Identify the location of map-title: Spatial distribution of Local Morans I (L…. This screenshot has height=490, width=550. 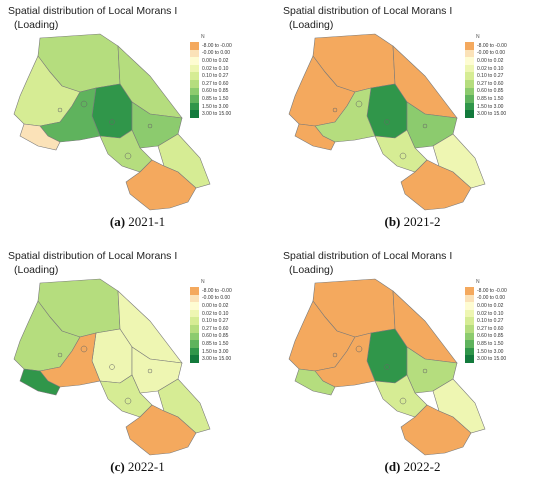
(367, 263).